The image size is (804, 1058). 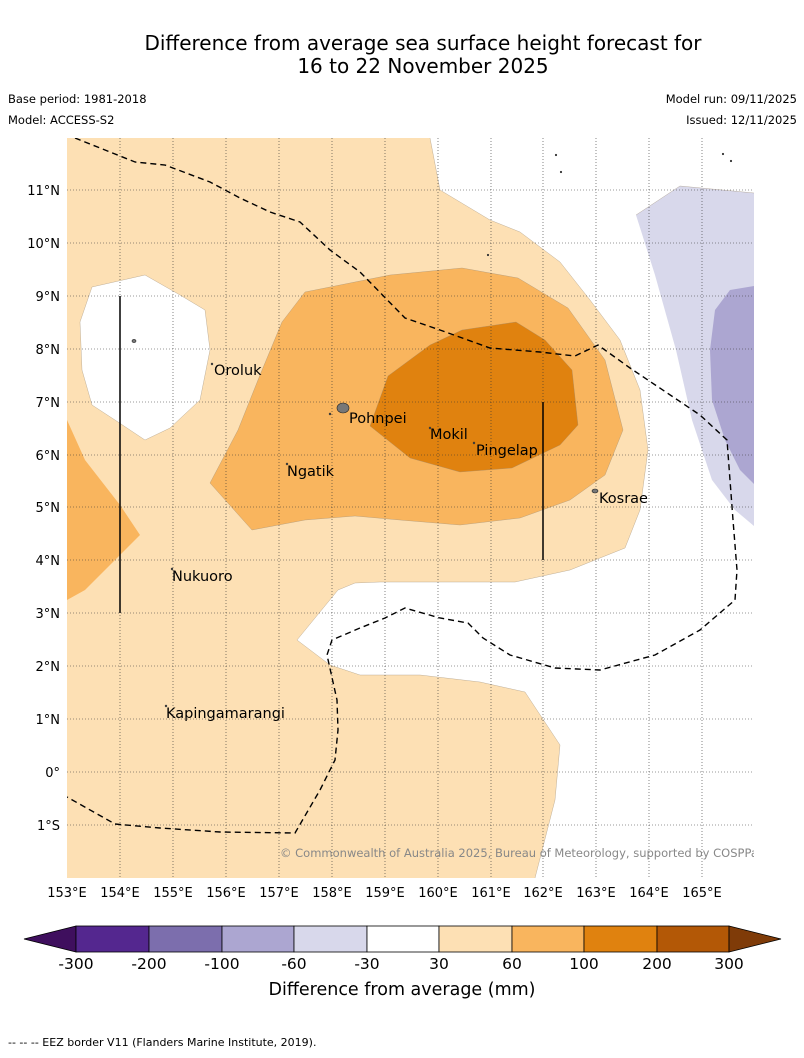 What do you see at coordinates (512, 964) in the screenshot?
I see `colorbar-tick: 60` at bounding box center [512, 964].